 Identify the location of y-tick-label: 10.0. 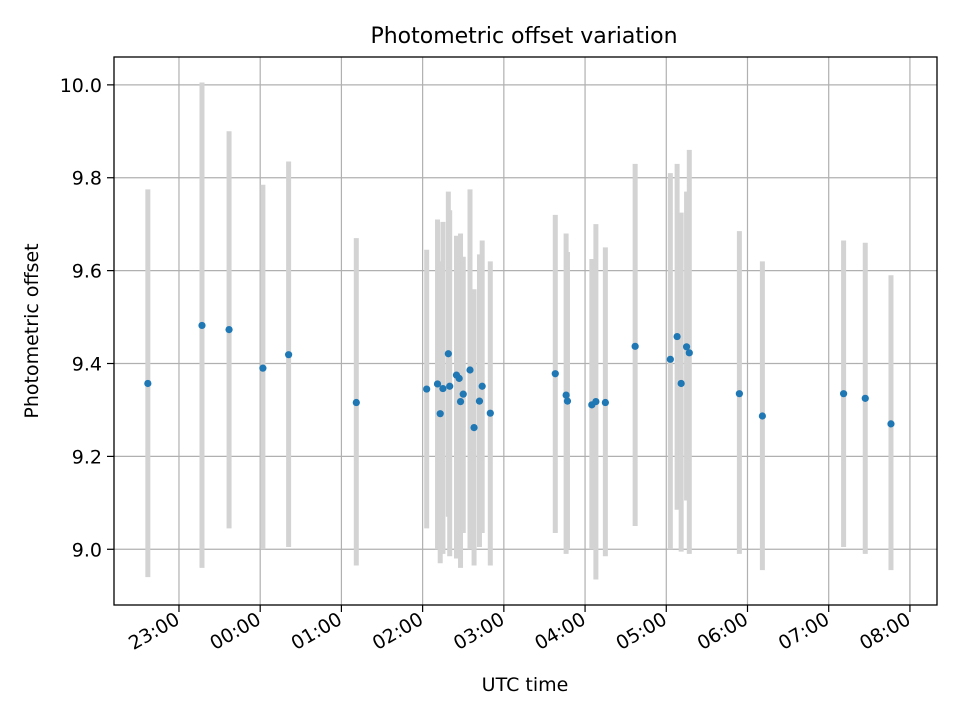
(81, 86).